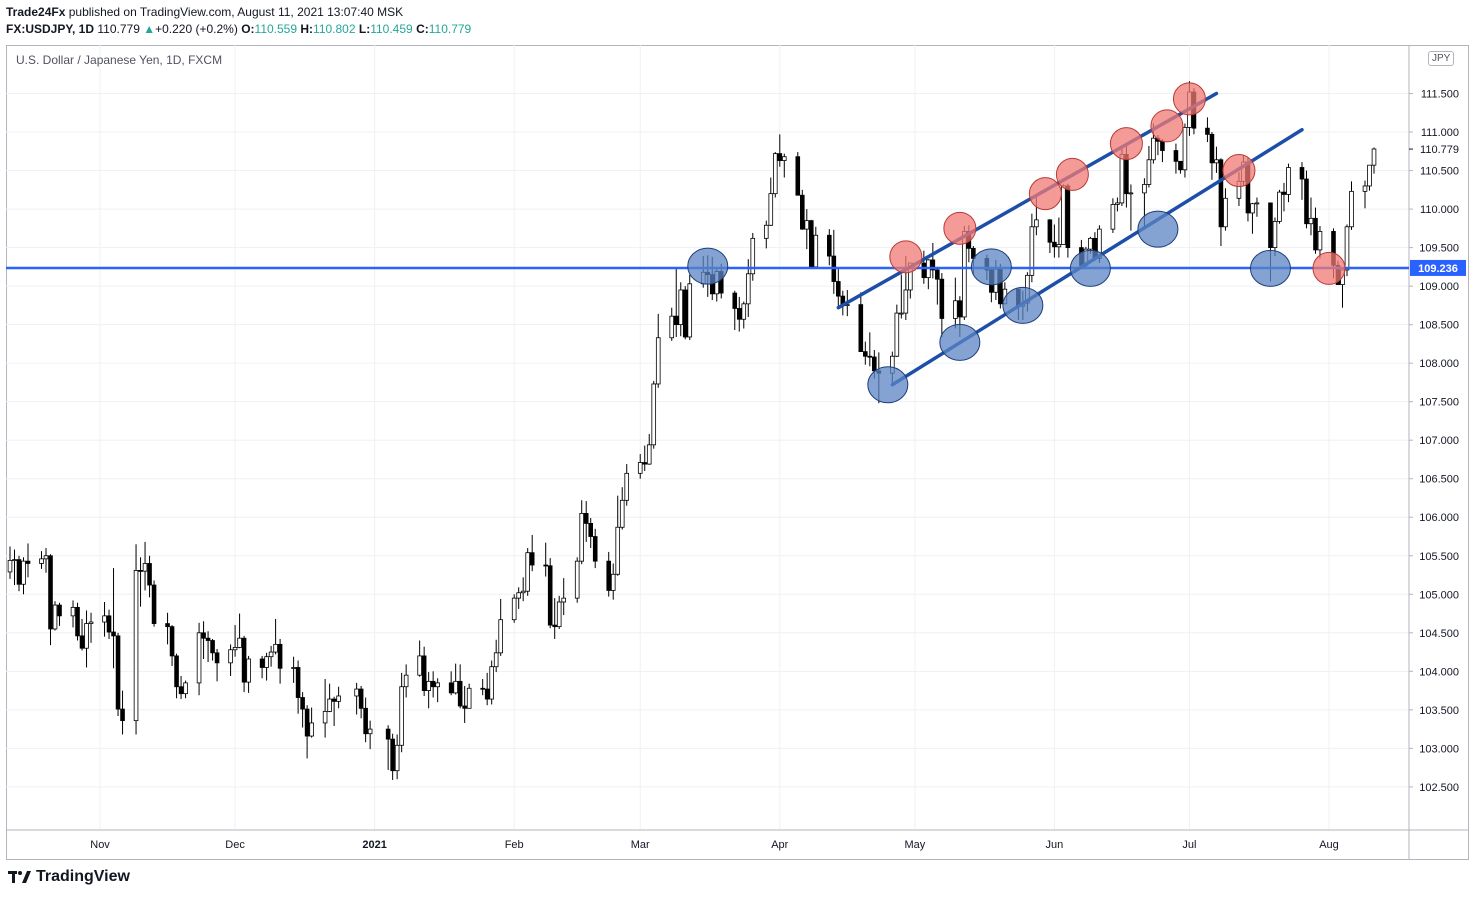 The image size is (1475, 897). I want to click on currency-badge: JPY, so click(1441, 58).